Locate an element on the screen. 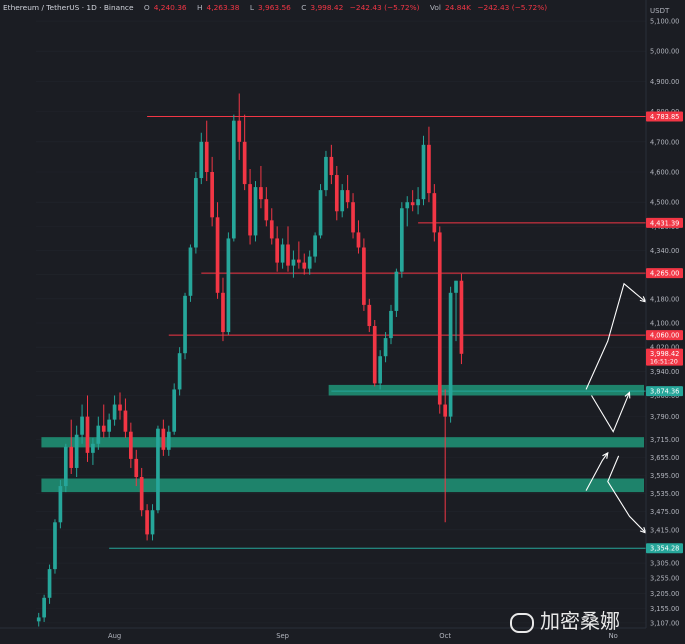 Image resolution: width=685 pixels, height=644 pixels. price-label-support: 3,874.36 is located at coordinates (664, 391).